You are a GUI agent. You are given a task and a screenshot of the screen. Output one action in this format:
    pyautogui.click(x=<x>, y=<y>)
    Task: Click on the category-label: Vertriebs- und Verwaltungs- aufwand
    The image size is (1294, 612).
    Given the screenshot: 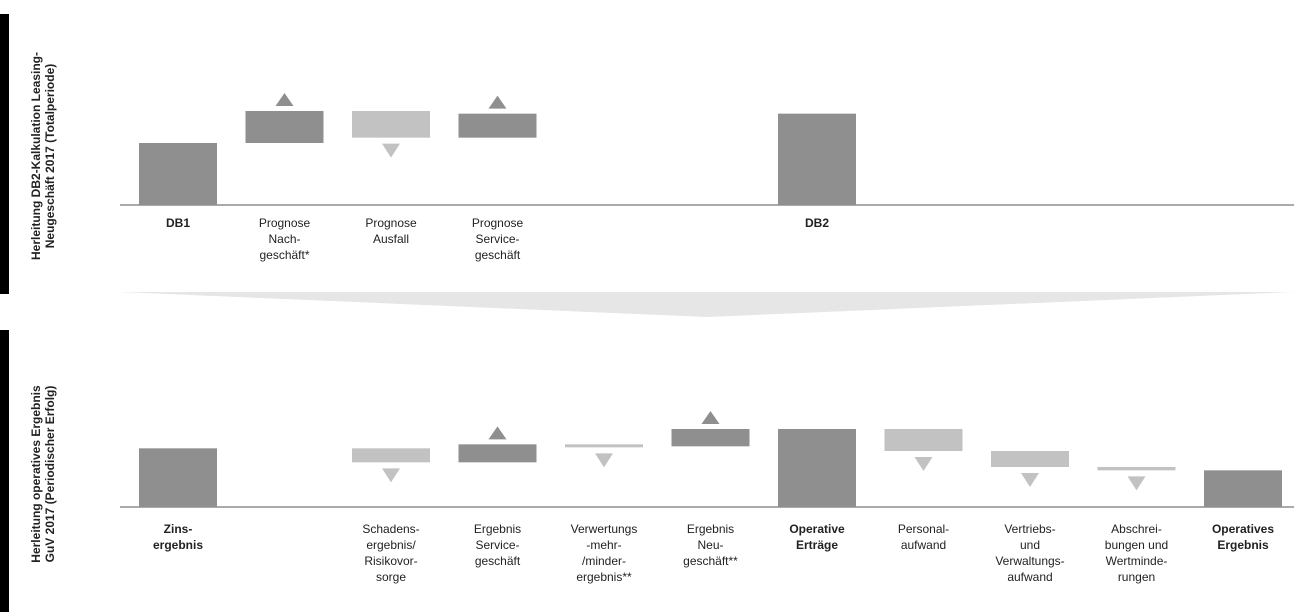 What is the action you would take?
    pyautogui.click(x=1030, y=553)
    